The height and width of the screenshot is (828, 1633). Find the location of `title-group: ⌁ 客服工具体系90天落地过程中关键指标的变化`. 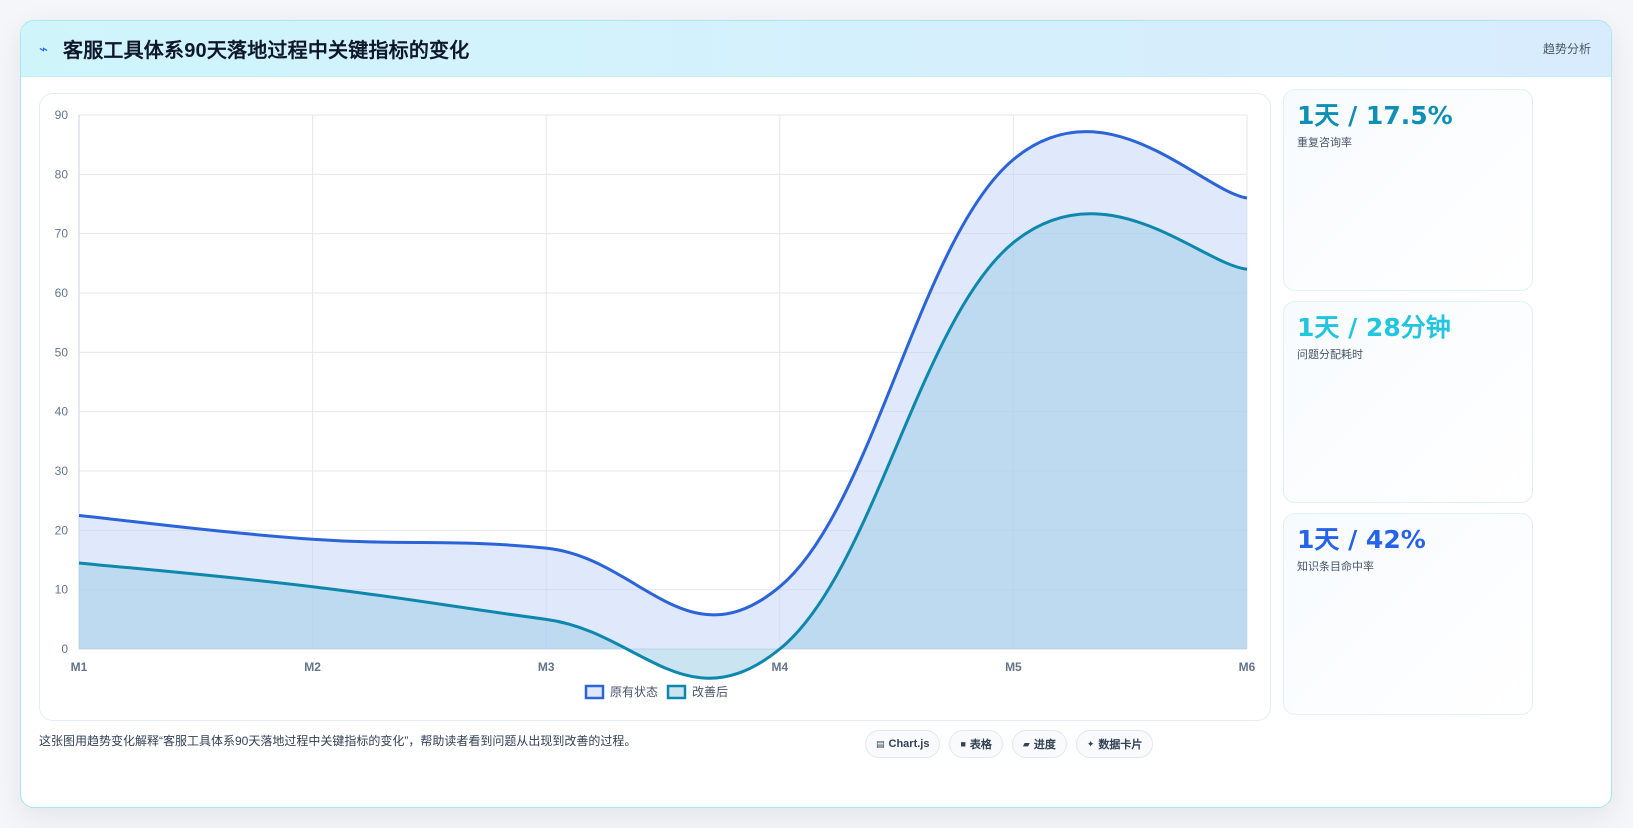

title-group: ⌁ 客服工具体系90天落地过程中关键指标的变化 is located at coordinates (254, 48).